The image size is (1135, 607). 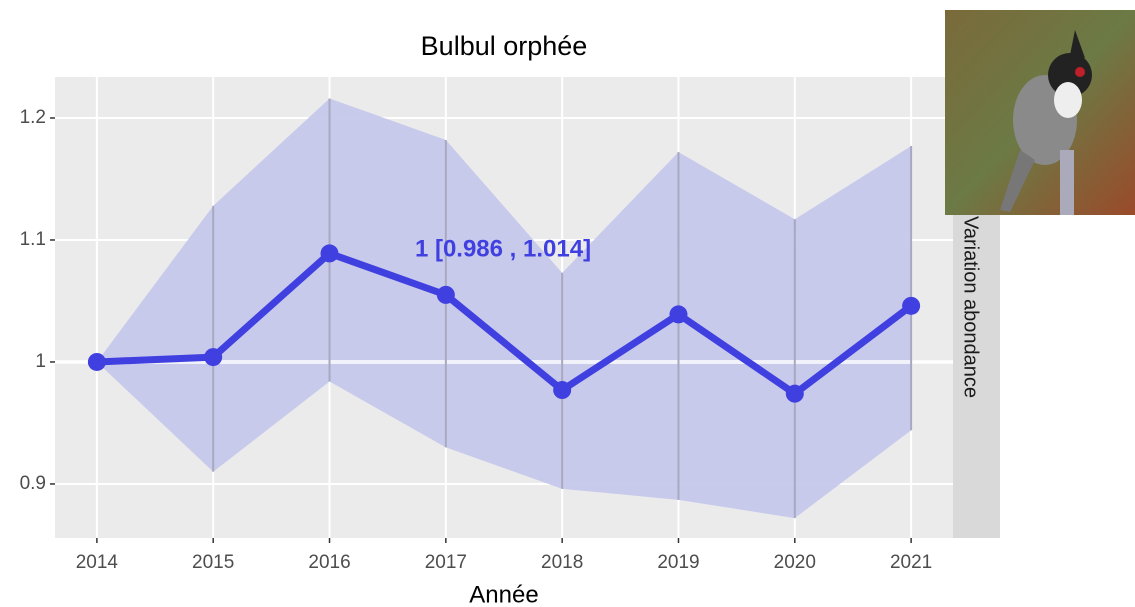 I want to click on y-tick-label: 1.1, so click(x=33, y=239).